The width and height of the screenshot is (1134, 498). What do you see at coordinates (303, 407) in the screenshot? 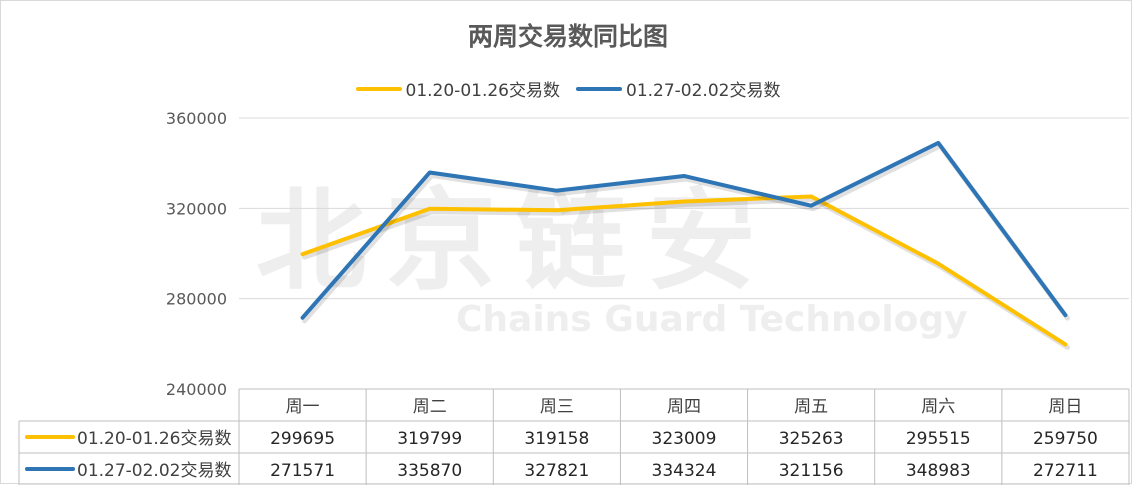
I see `x-tick-label: 周一` at bounding box center [303, 407].